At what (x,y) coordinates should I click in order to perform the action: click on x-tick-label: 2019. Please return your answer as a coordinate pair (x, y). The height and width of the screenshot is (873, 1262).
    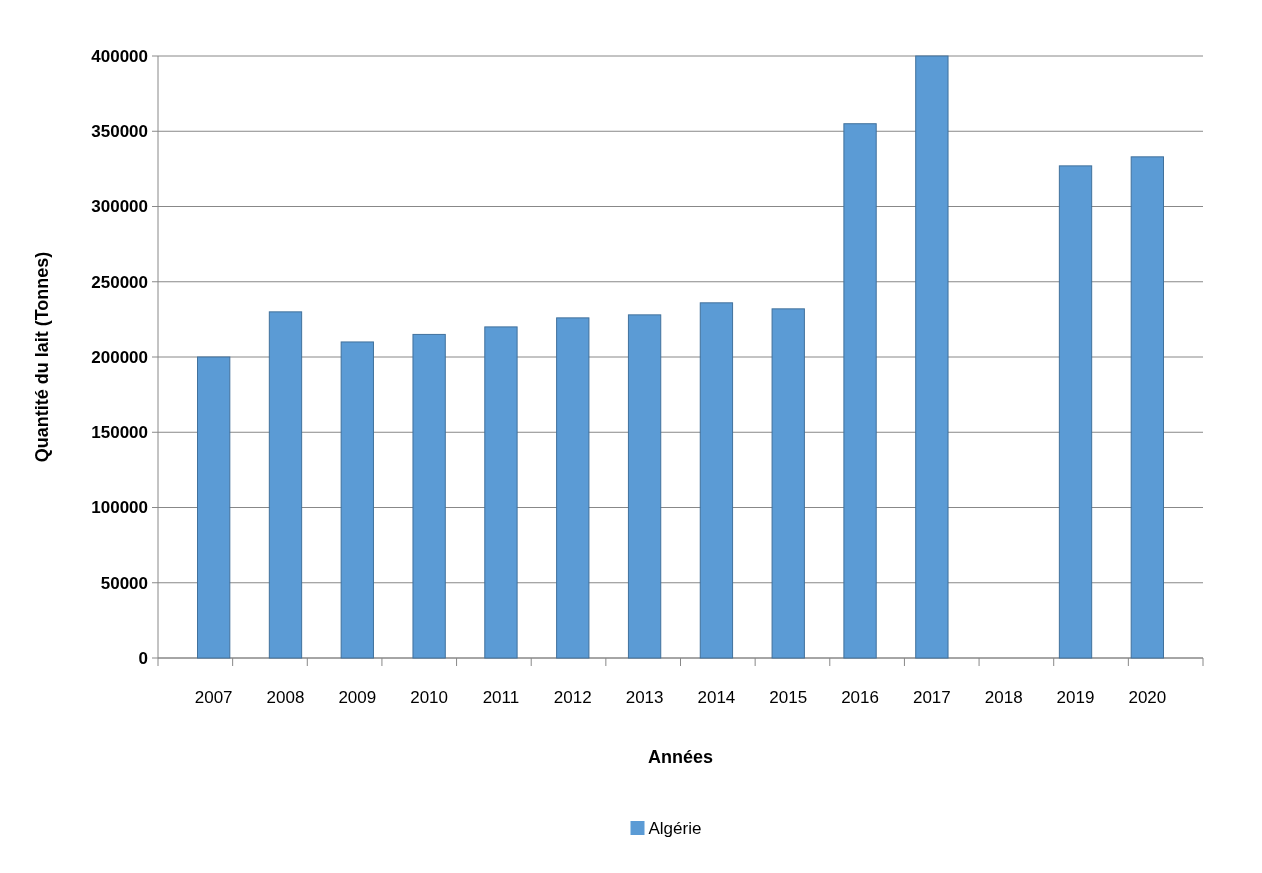
    Looking at the image, I should click on (1075, 697).